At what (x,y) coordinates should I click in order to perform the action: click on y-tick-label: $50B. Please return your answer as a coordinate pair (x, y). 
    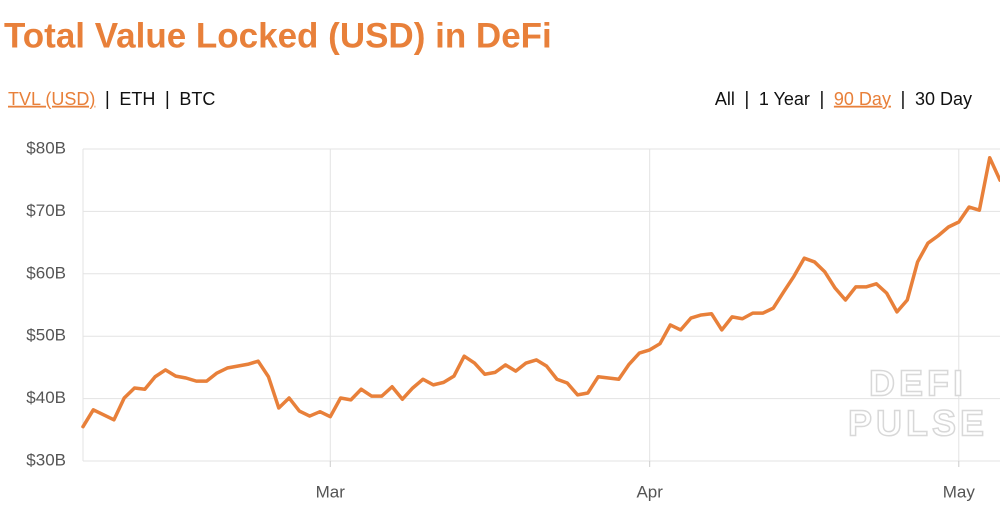
    Looking at the image, I should click on (46, 335).